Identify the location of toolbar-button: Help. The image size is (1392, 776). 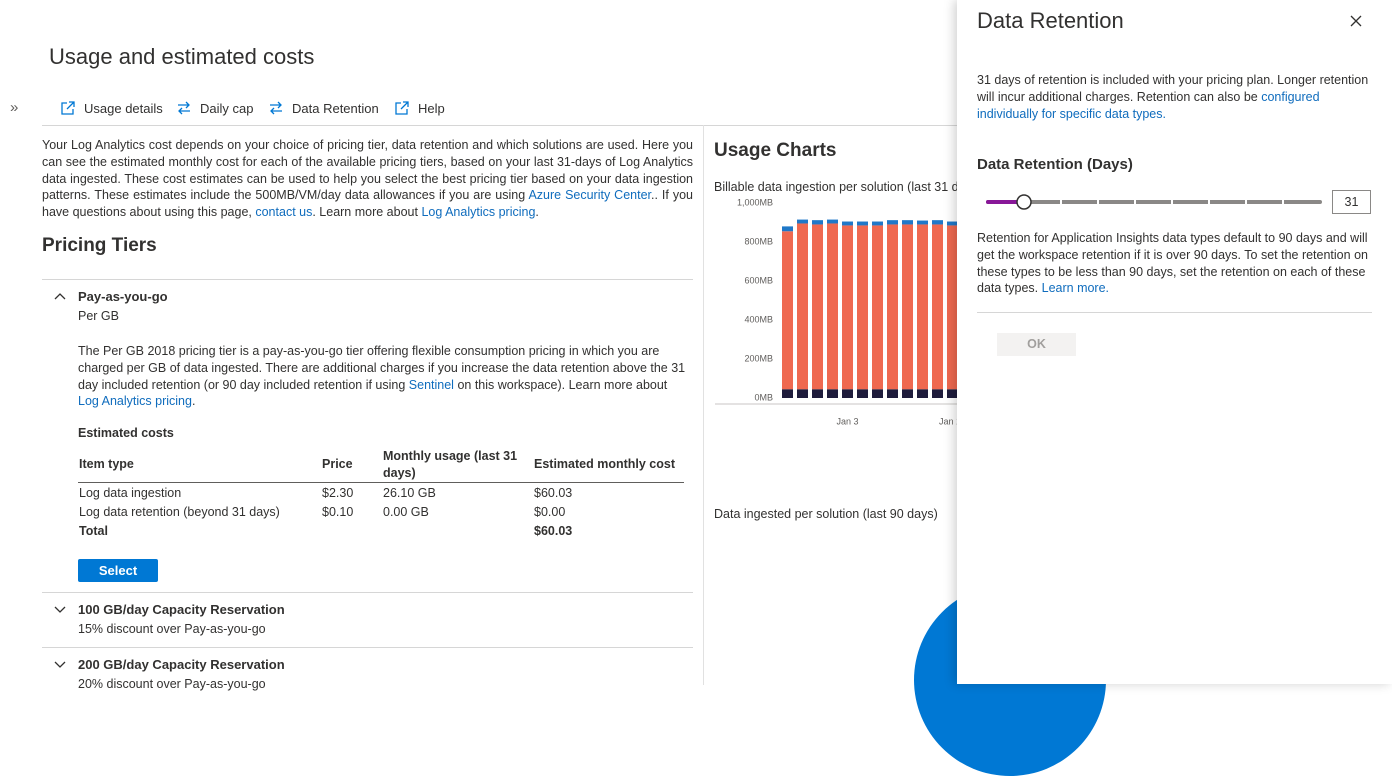
(419, 108).